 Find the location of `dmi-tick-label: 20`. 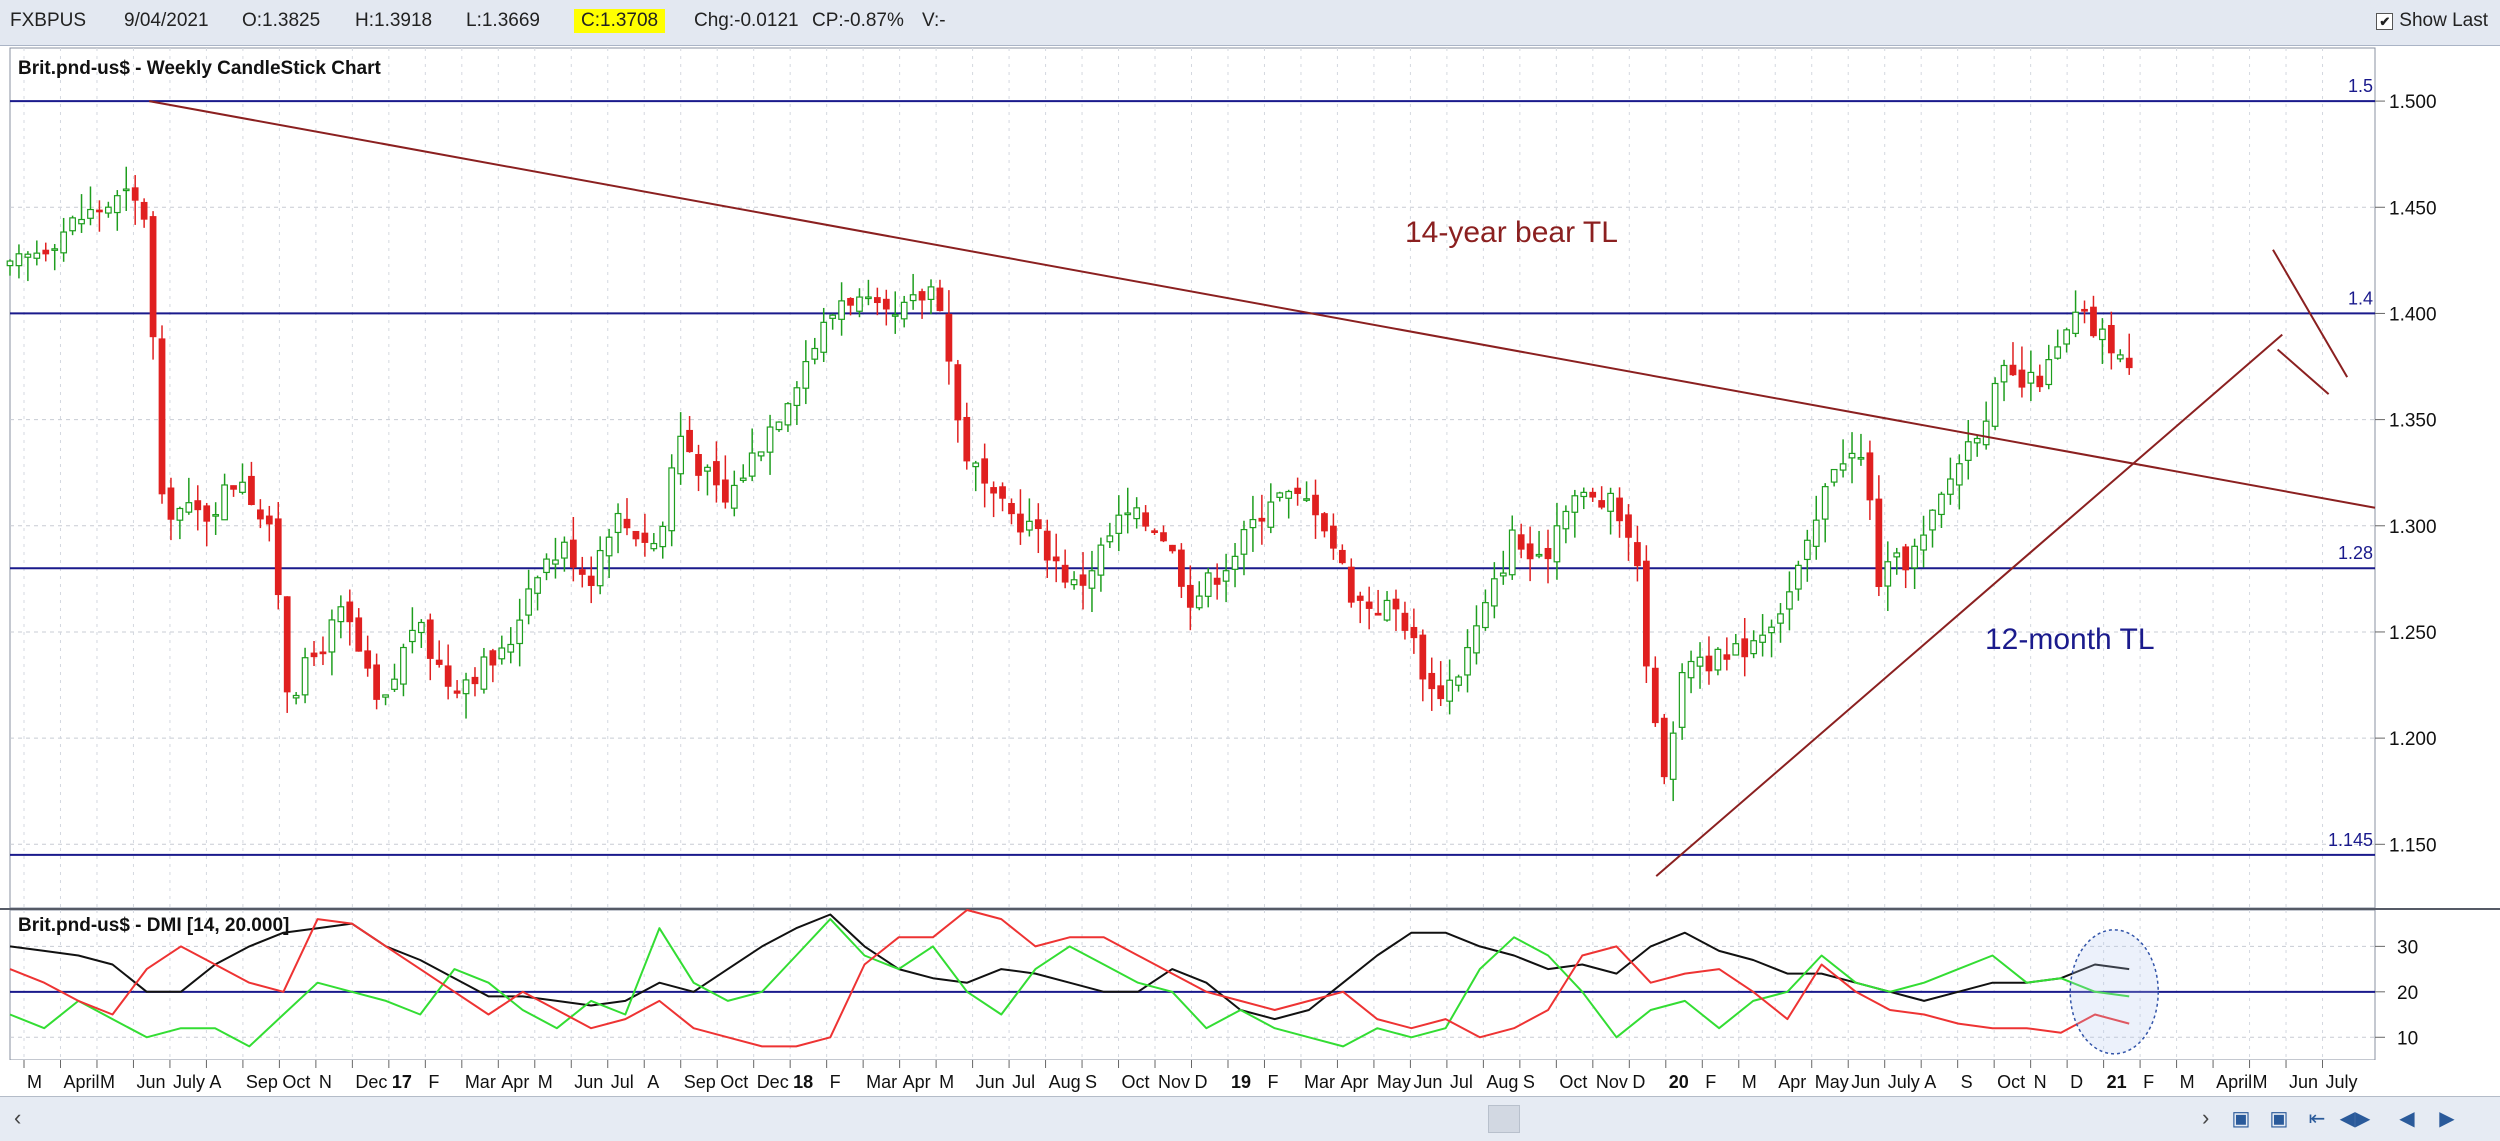

dmi-tick-label: 20 is located at coordinates (2407, 993).